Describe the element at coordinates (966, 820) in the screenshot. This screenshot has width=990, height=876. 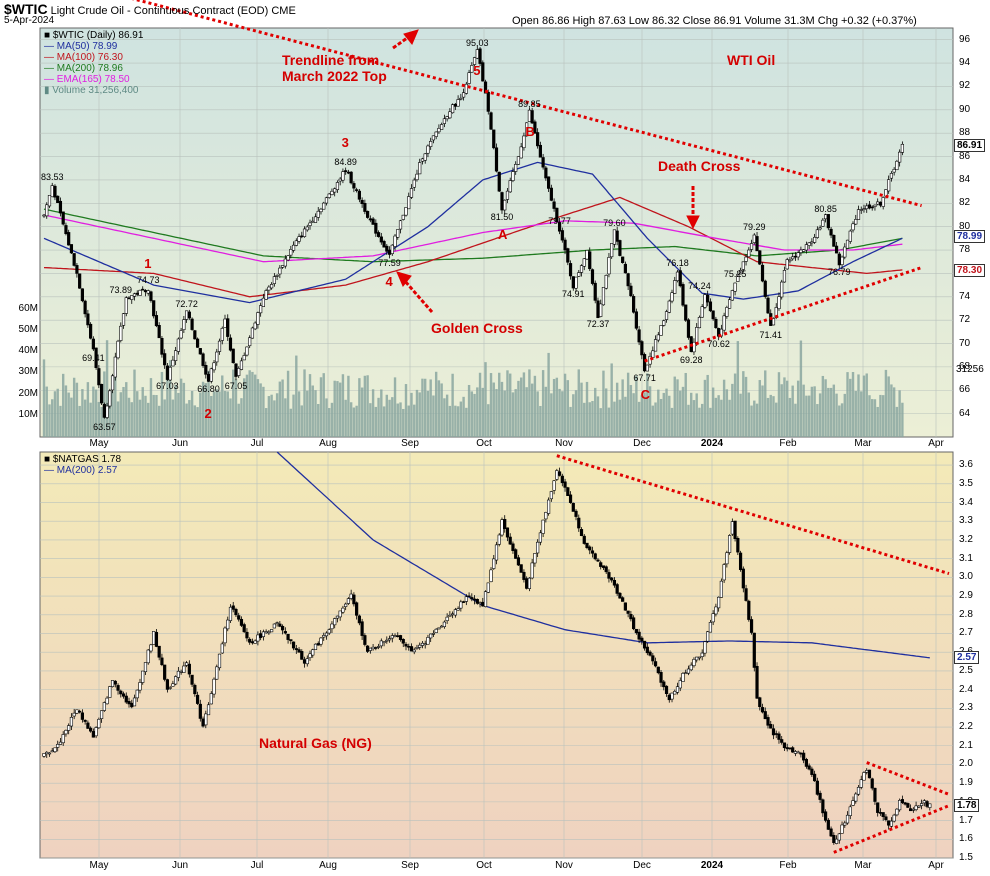
I see `y-tick-label: 1.7` at that location.